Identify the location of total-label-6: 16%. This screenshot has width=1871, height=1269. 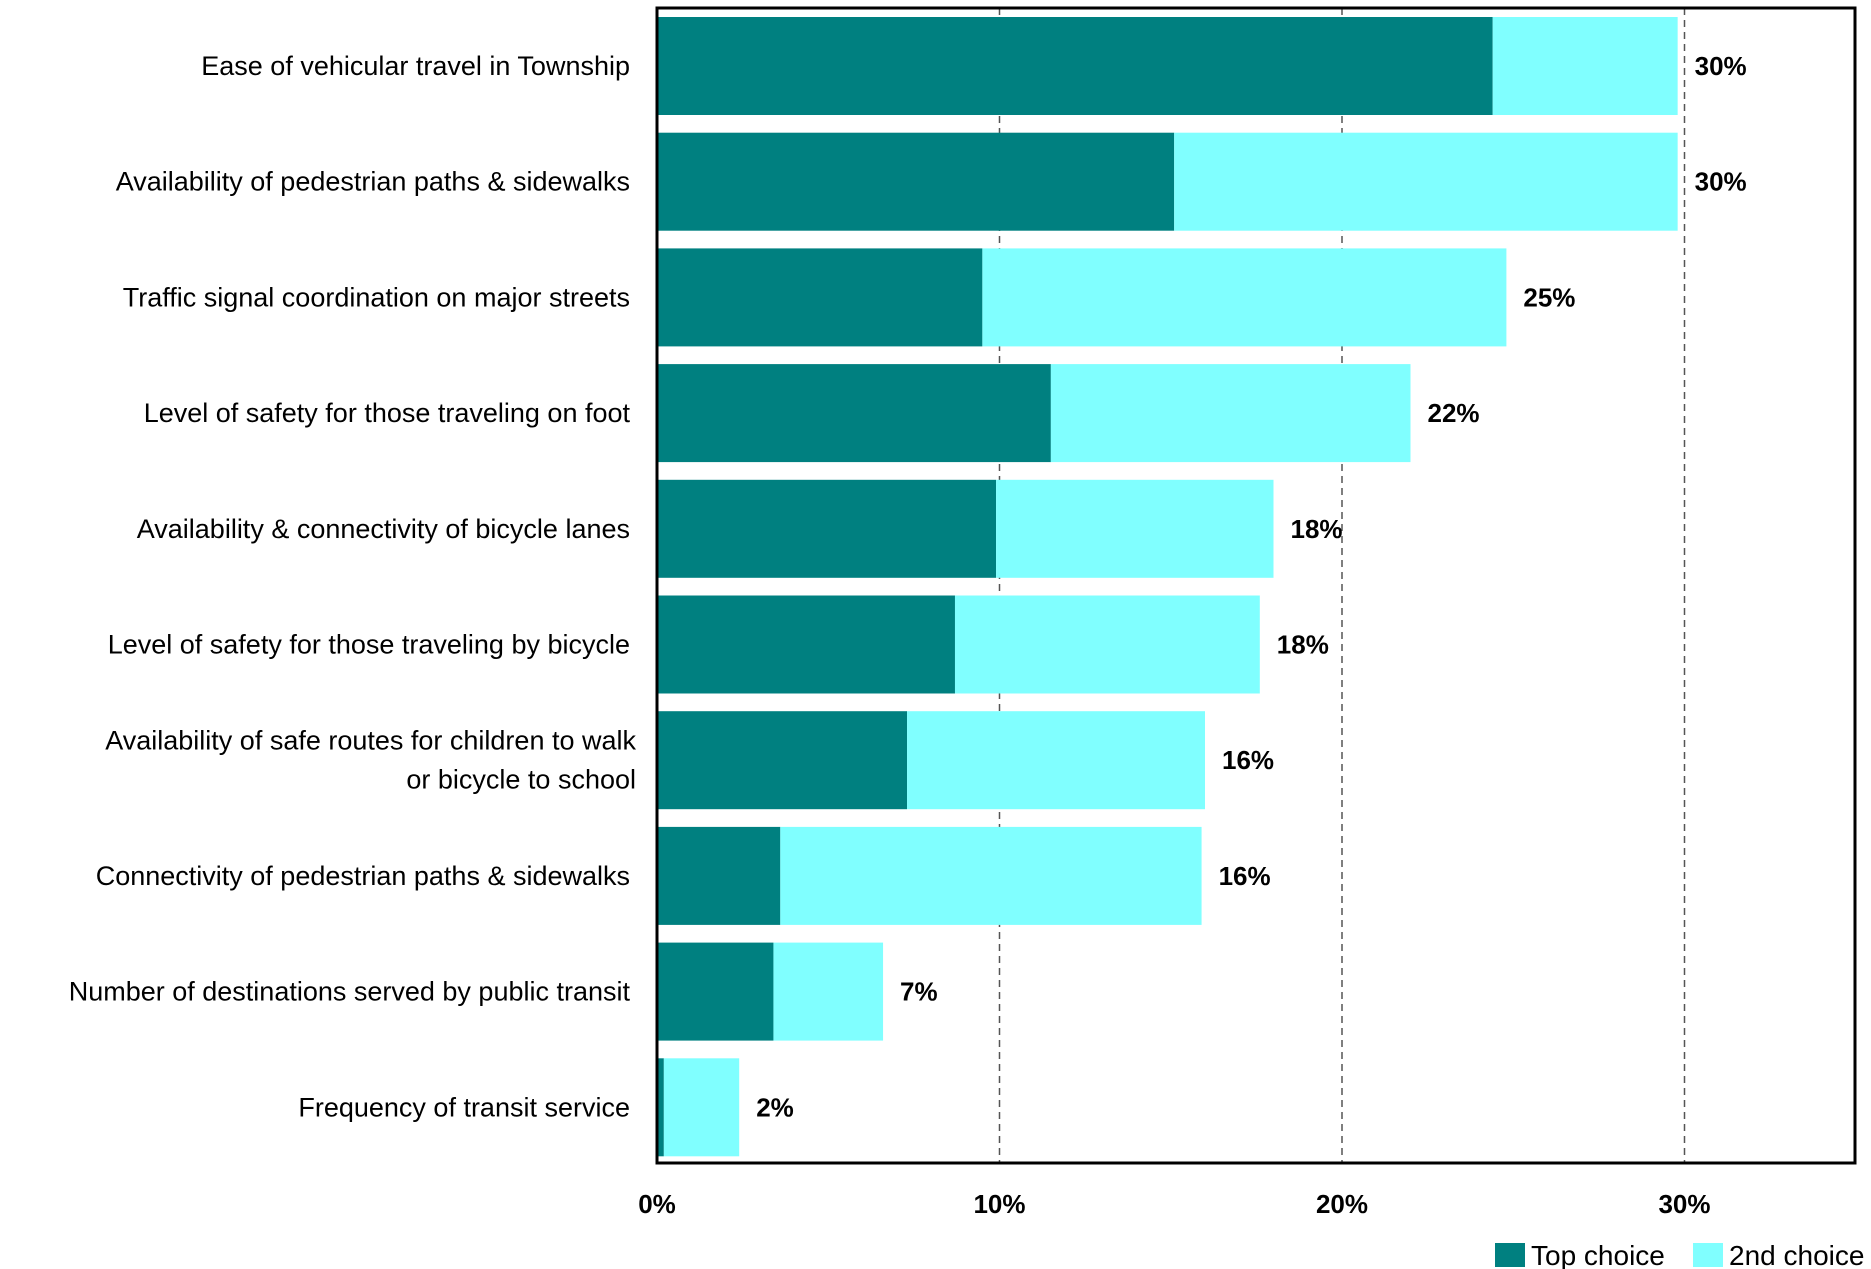
(1248, 760).